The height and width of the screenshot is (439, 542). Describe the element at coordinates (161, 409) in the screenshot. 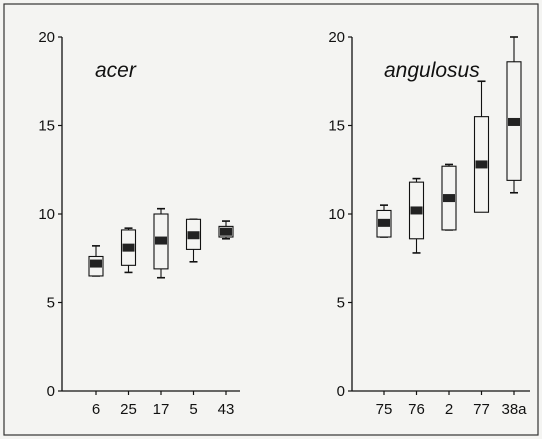

I see `x-tick-label: 17` at that location.